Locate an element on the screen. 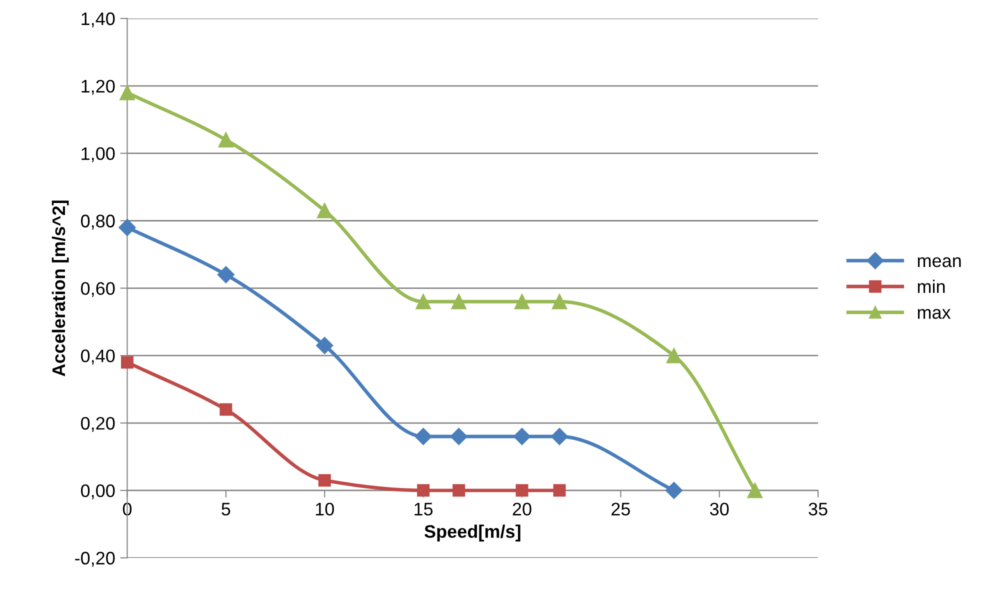  x-tick-label: 30 is located at coordinates (719, 509).